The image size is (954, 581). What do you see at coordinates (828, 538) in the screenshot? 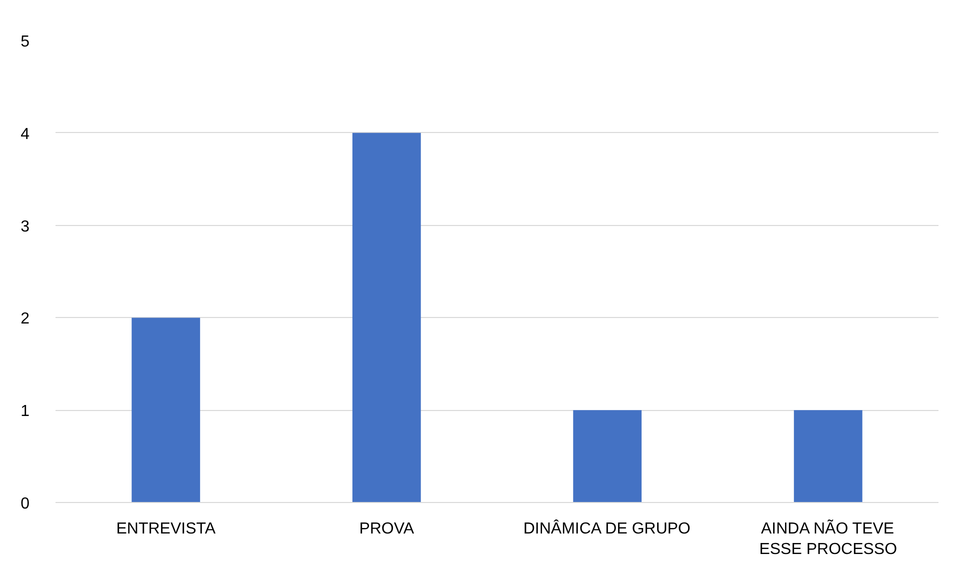
I see `x-tick-label: AINDA NÃO TEVE ESSE PROCESSO` at bounding box center [828, 538].